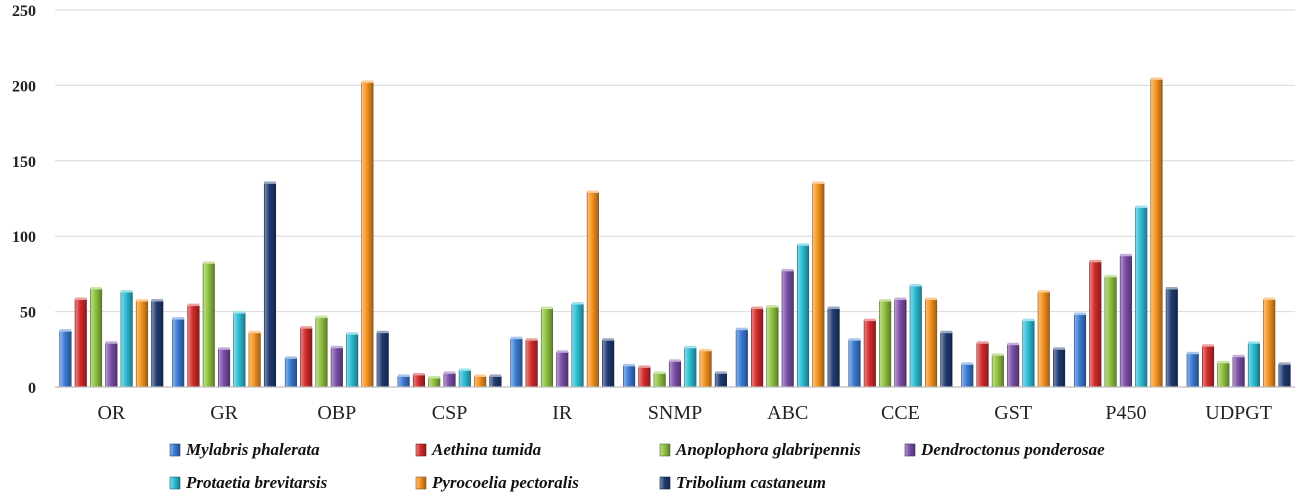 This screenshot has width=1300, height=502. Describe the element at coordinates (751, 482) in the screenshot. I see `legend-label: Tribolium castaneum` at that location.